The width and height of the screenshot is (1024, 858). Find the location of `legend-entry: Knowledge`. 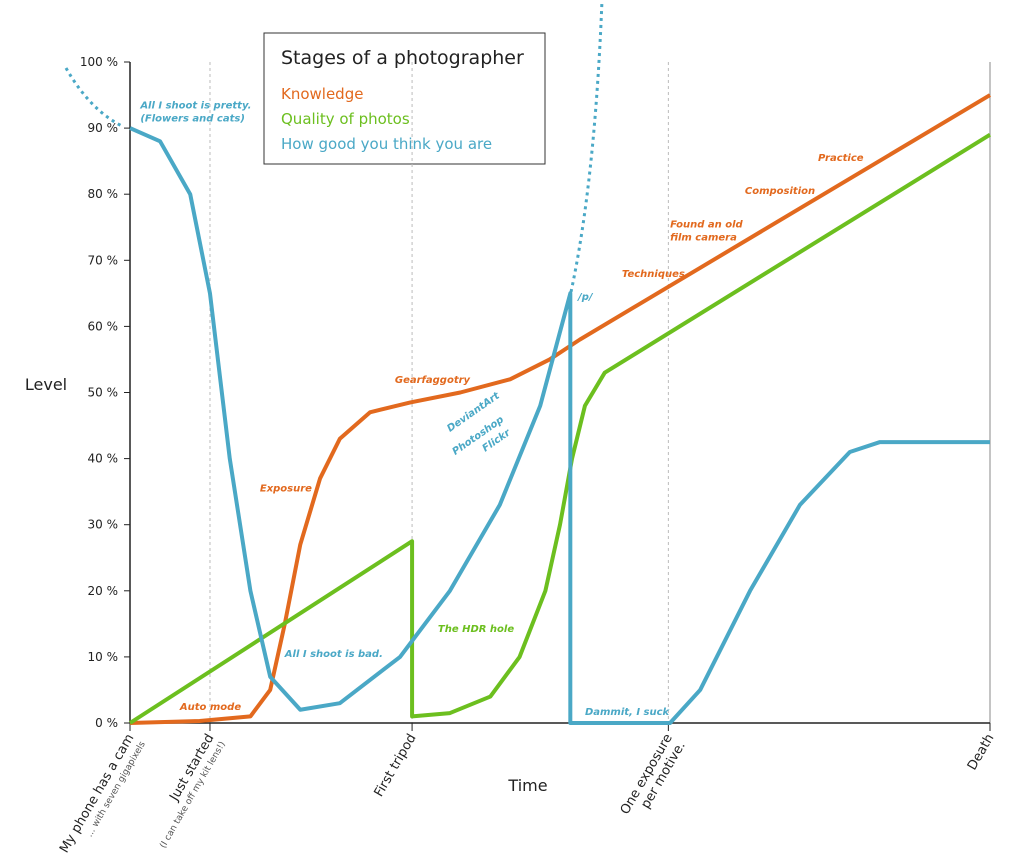

legend-entry: Knowledge is located at coordinates (322, 94).